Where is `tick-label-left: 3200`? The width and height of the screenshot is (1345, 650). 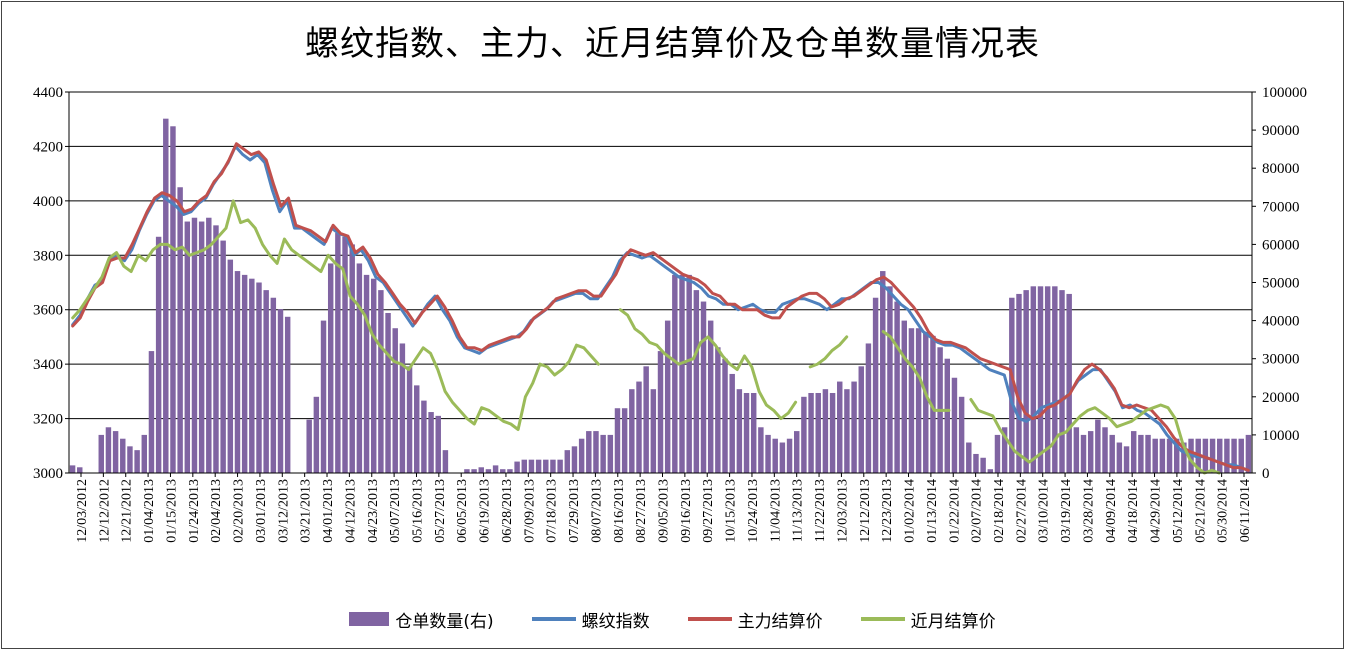
tick-label-left: 3200 is located at coordinates (48, 420).